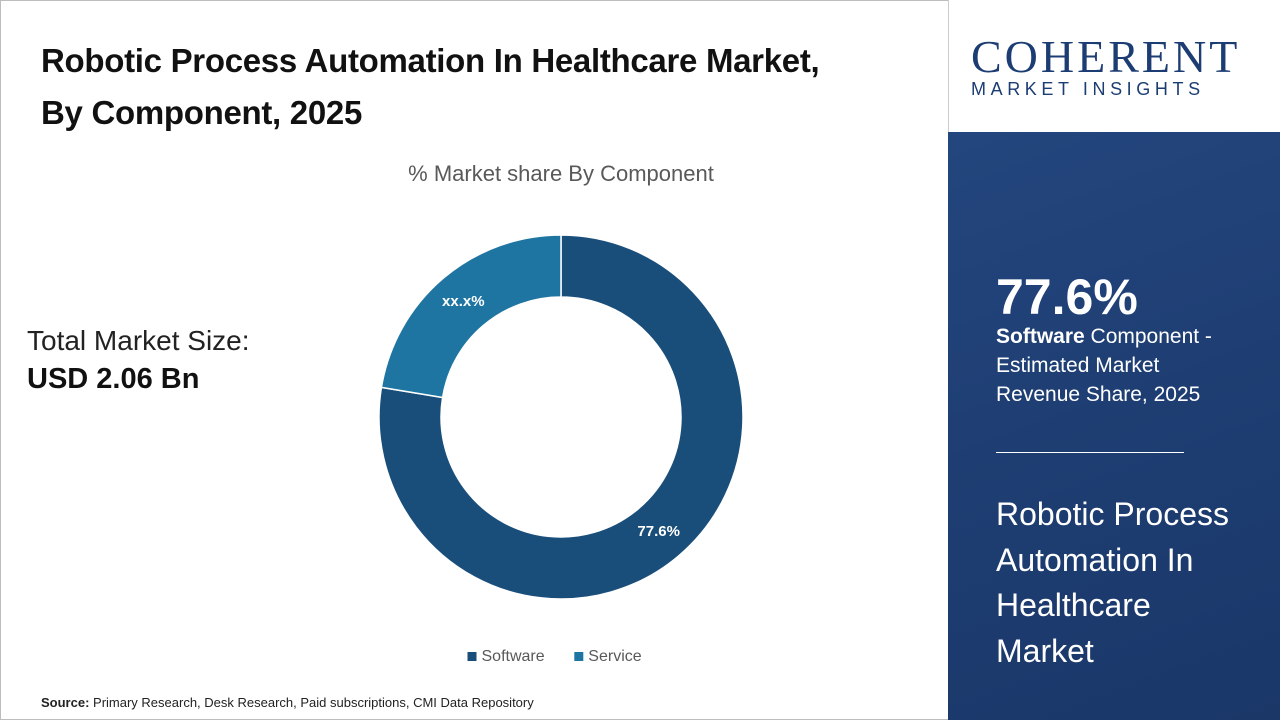  Describe the element at coordinates (1090, 452) in the screenshot. I see `divider` at that location.